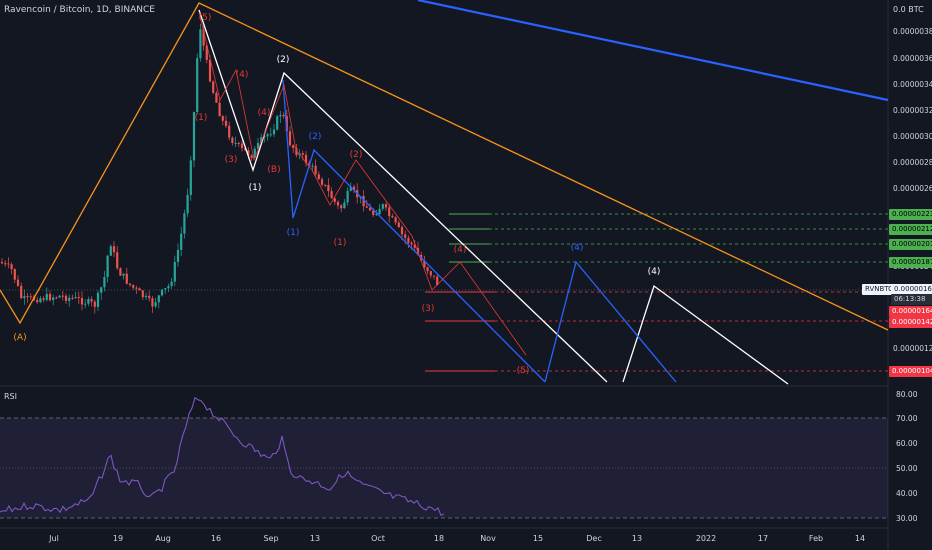 Image resolution: width=932 pixels, height=550 pixels. What do you see at coordinates (910, 322) in the screenshot?
I see `price-tag-red: 0.00000142` at bounding box center [910, 322].